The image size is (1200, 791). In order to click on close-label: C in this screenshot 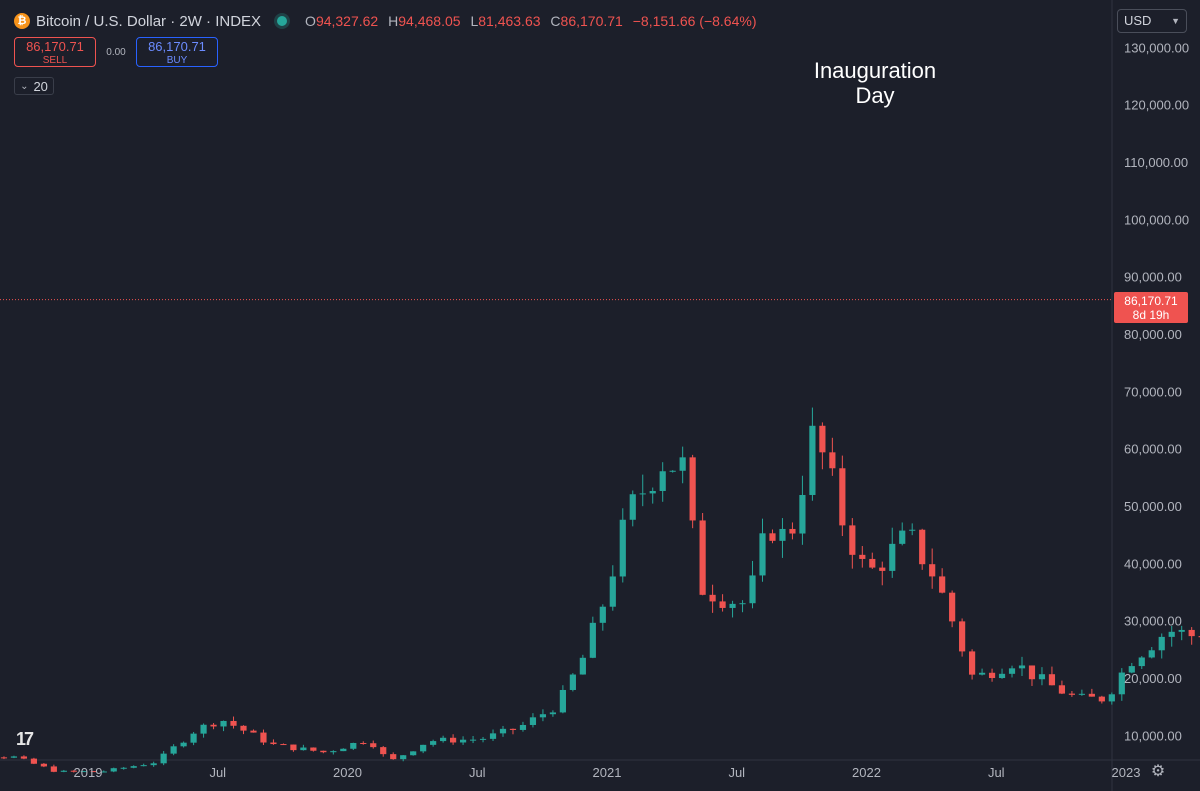, I will do `click(555, 21)`.